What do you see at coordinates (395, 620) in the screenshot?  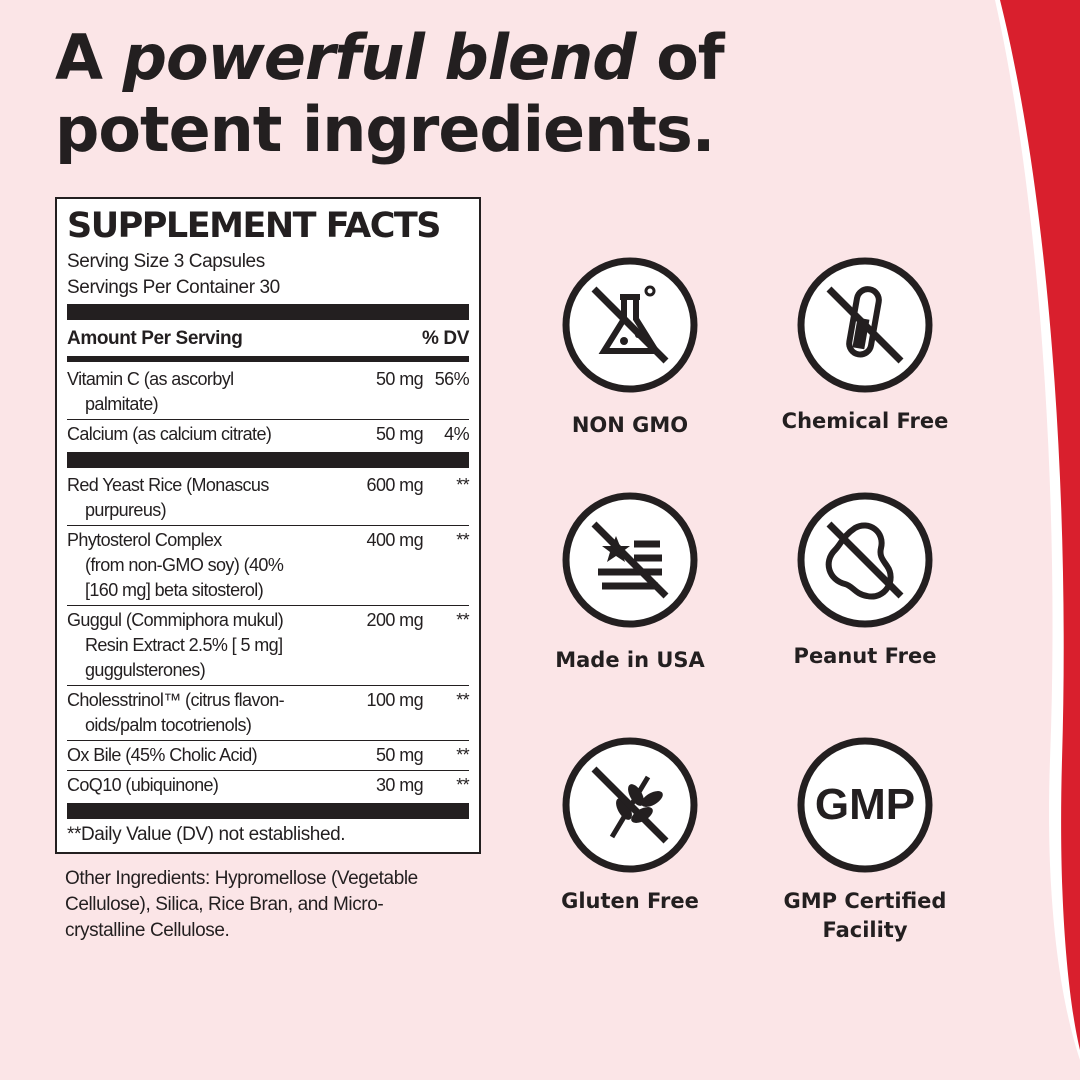 I see `amount: 200 mg` at bounding box center [395, 620].